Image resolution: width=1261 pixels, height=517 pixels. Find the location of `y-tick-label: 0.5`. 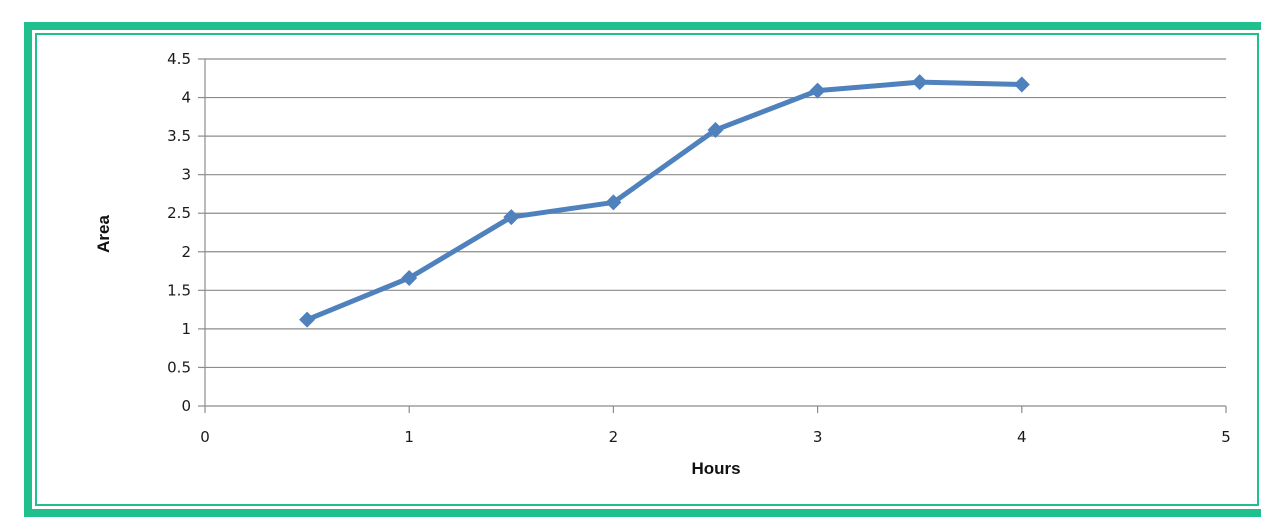

y-tick-label: 0.5 is located at coordinates (179, 367).